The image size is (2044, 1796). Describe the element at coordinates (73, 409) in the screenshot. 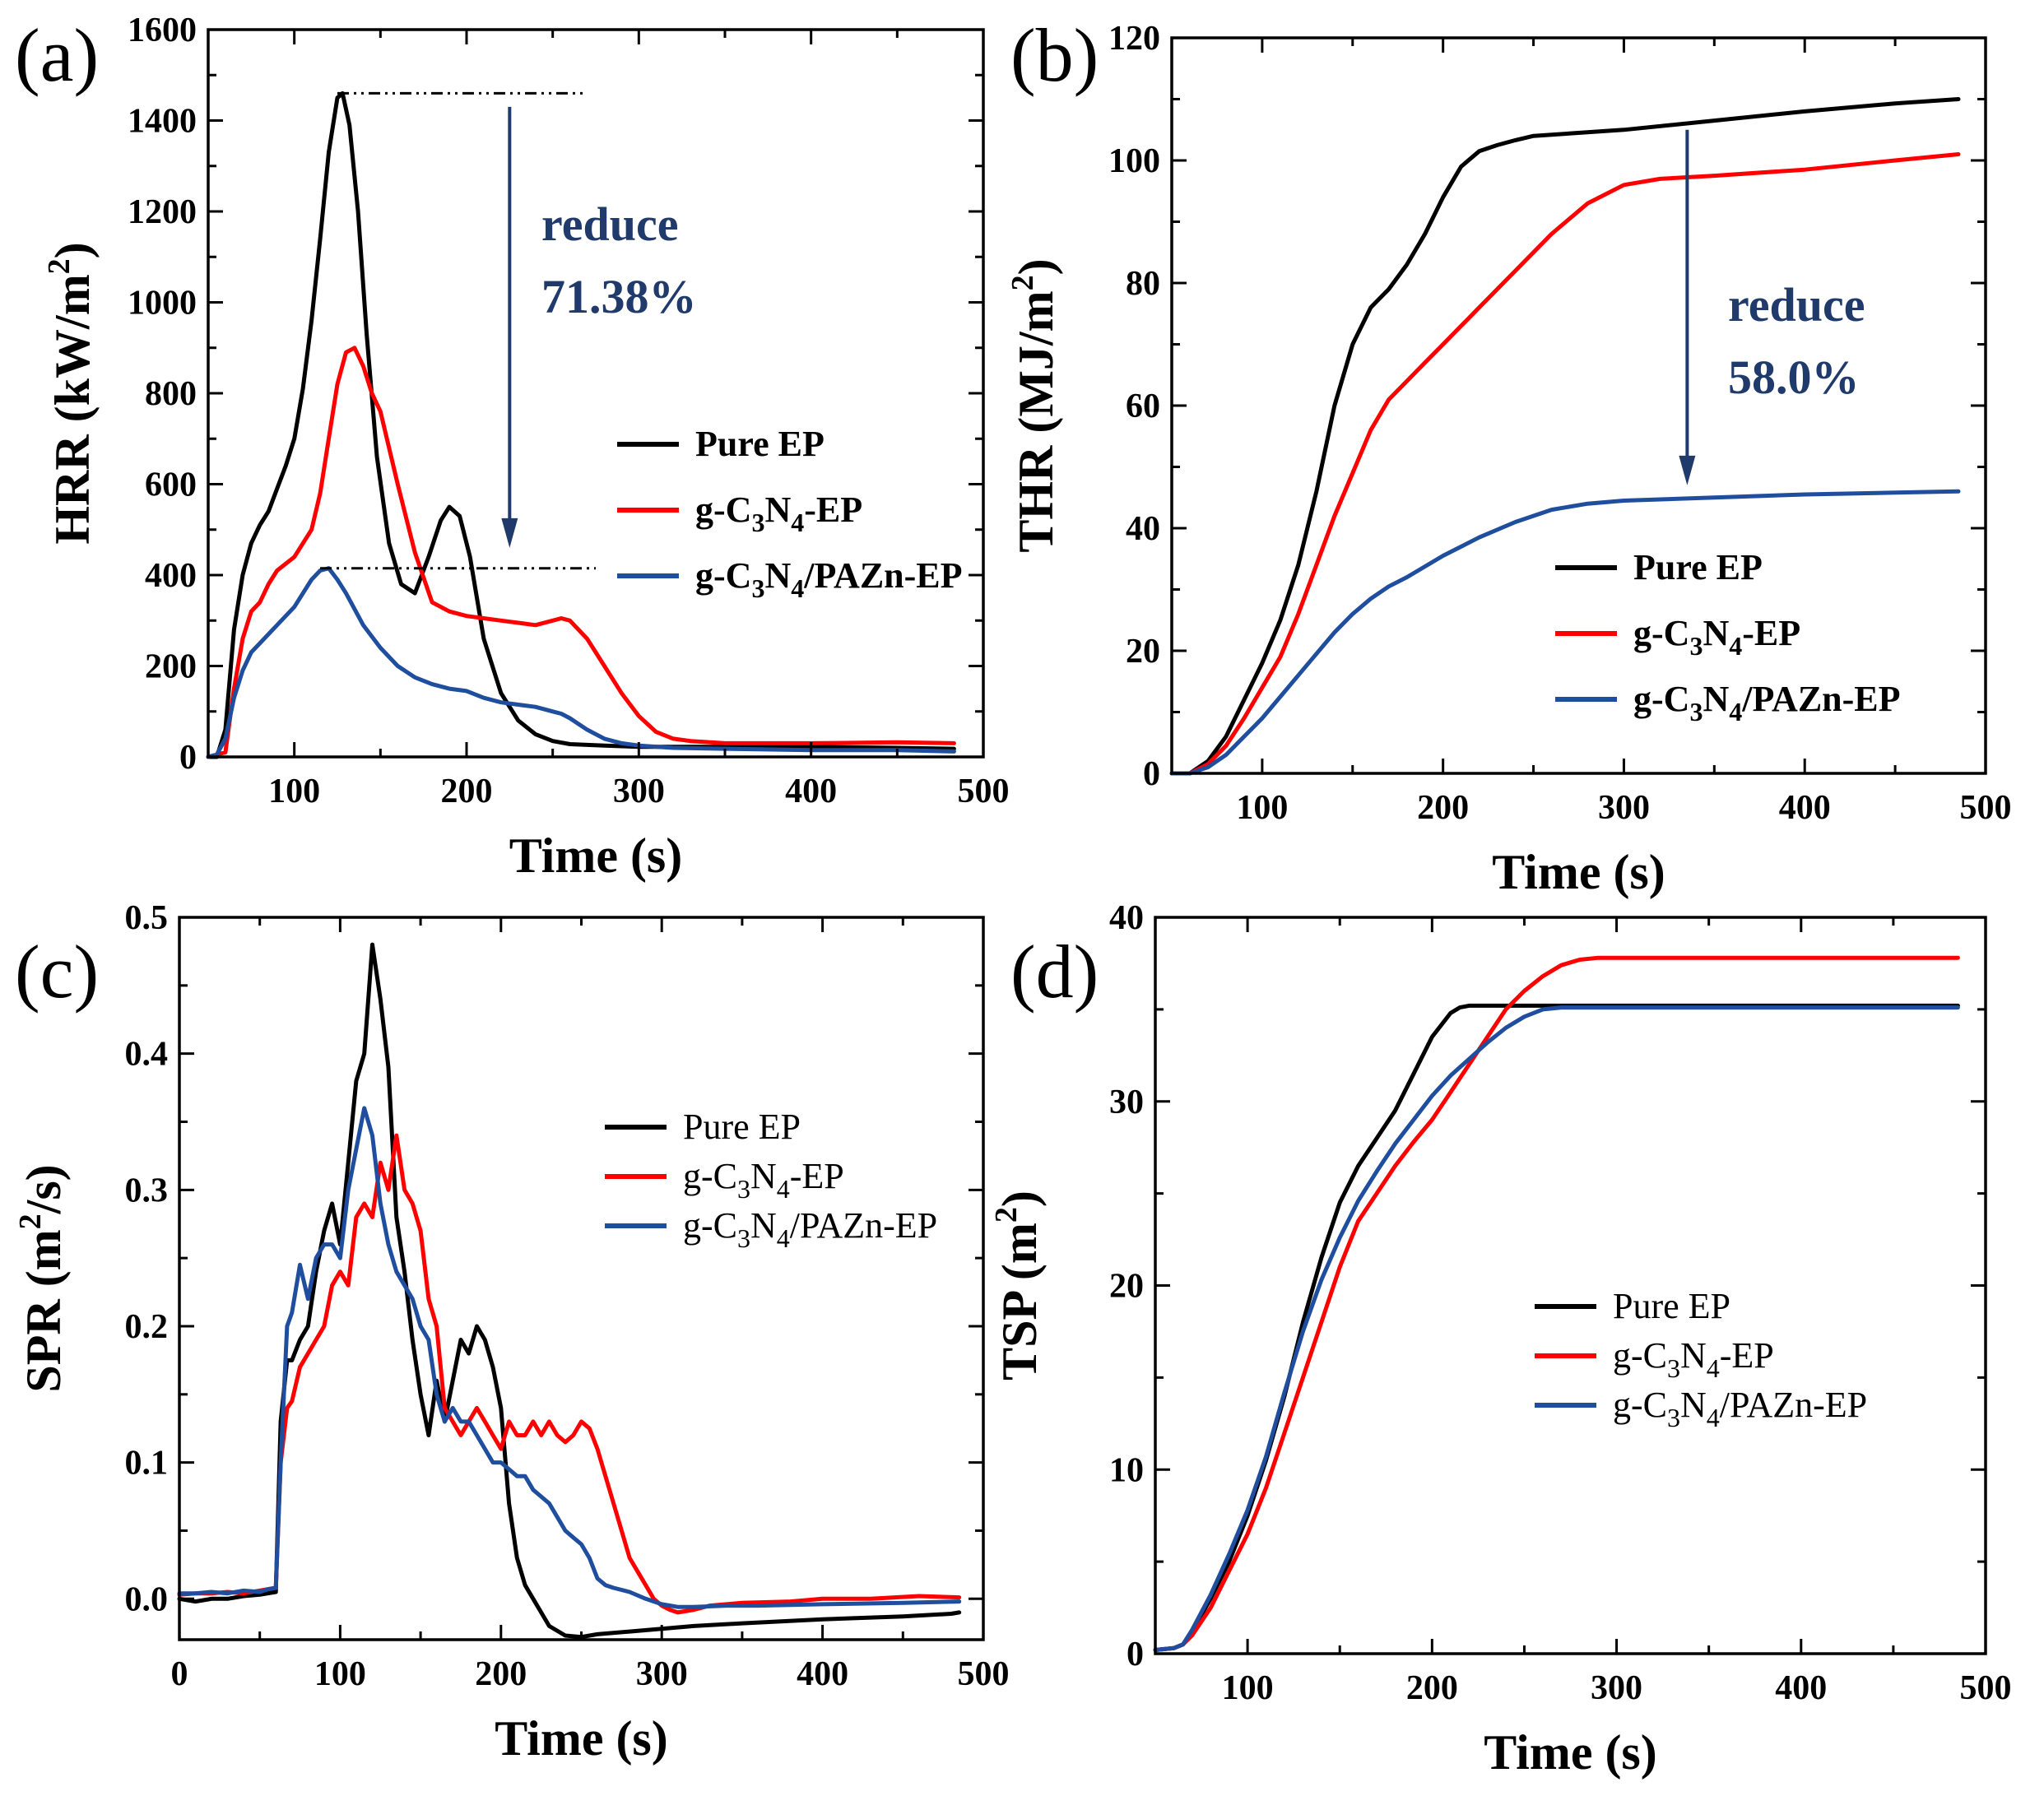

I see `y-axis-label-main: HRR (kW/m` at that location.